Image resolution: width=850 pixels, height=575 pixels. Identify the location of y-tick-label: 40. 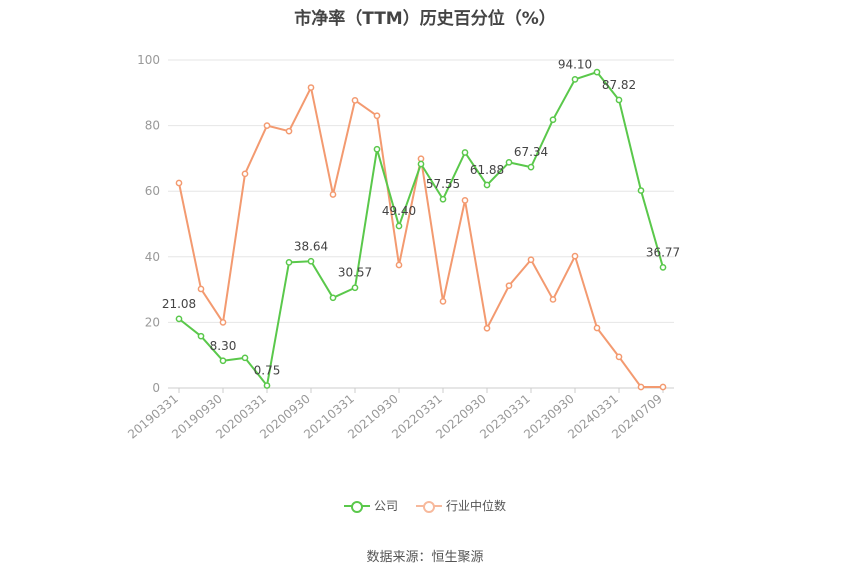
(152, 257).